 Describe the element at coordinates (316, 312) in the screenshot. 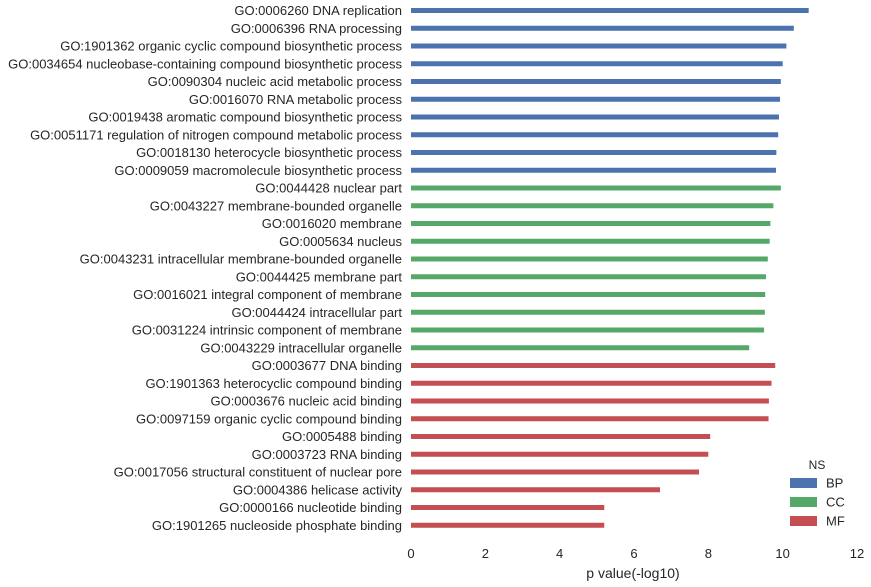

I see `category-label-18: GO:0044424 intracellular part` at that location.